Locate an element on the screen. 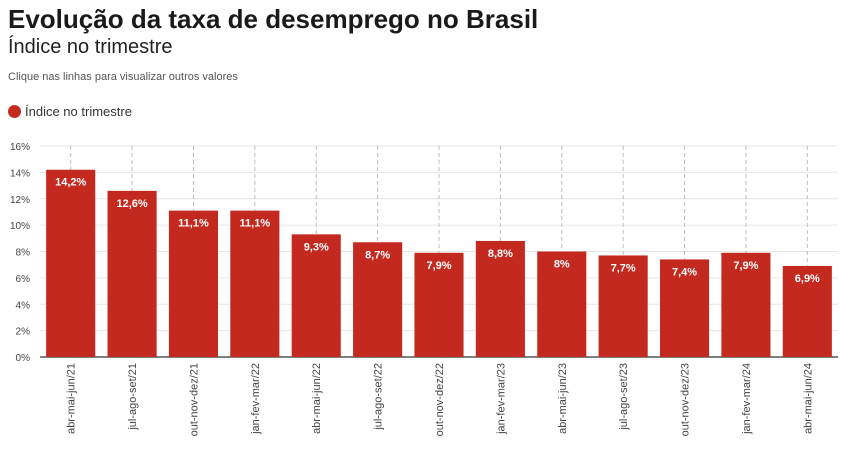 Image resolution: width=858 pixels, height=466 pixels. x-tick-label: out-nov-dez/22 is located at coordinates (440, 399).